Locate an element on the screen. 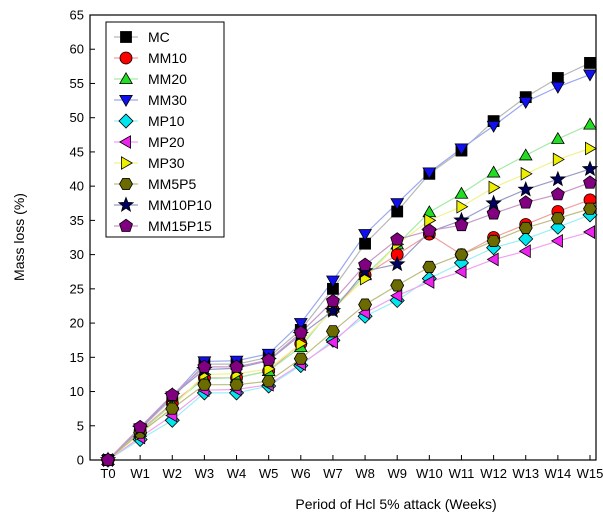  y-tick-label: 45 is located at coordinates (77, 151).